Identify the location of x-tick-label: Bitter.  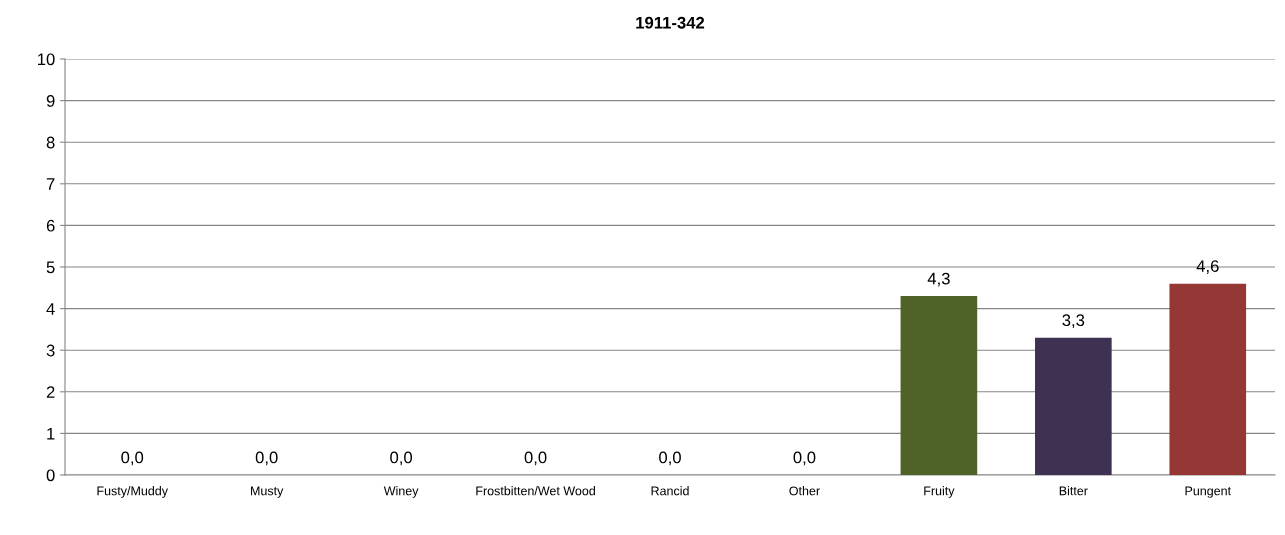
(1073, 491).